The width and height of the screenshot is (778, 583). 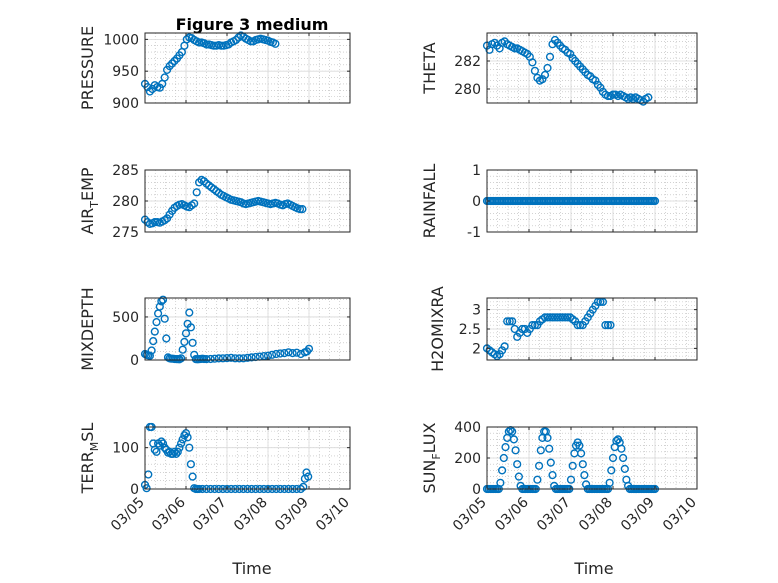 What do you see at coordinates (333, 515) in the screenshot?
I see `x-tick-label: 03/10` at bounding box center [333, 515].